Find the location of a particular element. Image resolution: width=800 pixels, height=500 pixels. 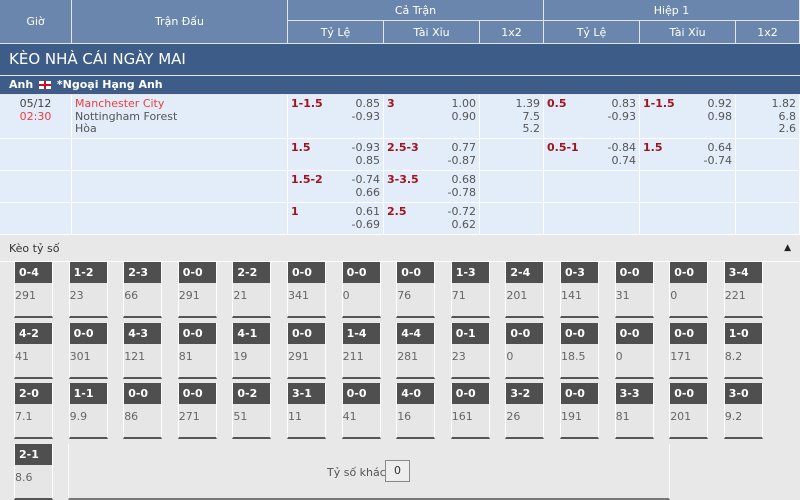

odds-value: 0.98 is located at coordinates (720, 116).